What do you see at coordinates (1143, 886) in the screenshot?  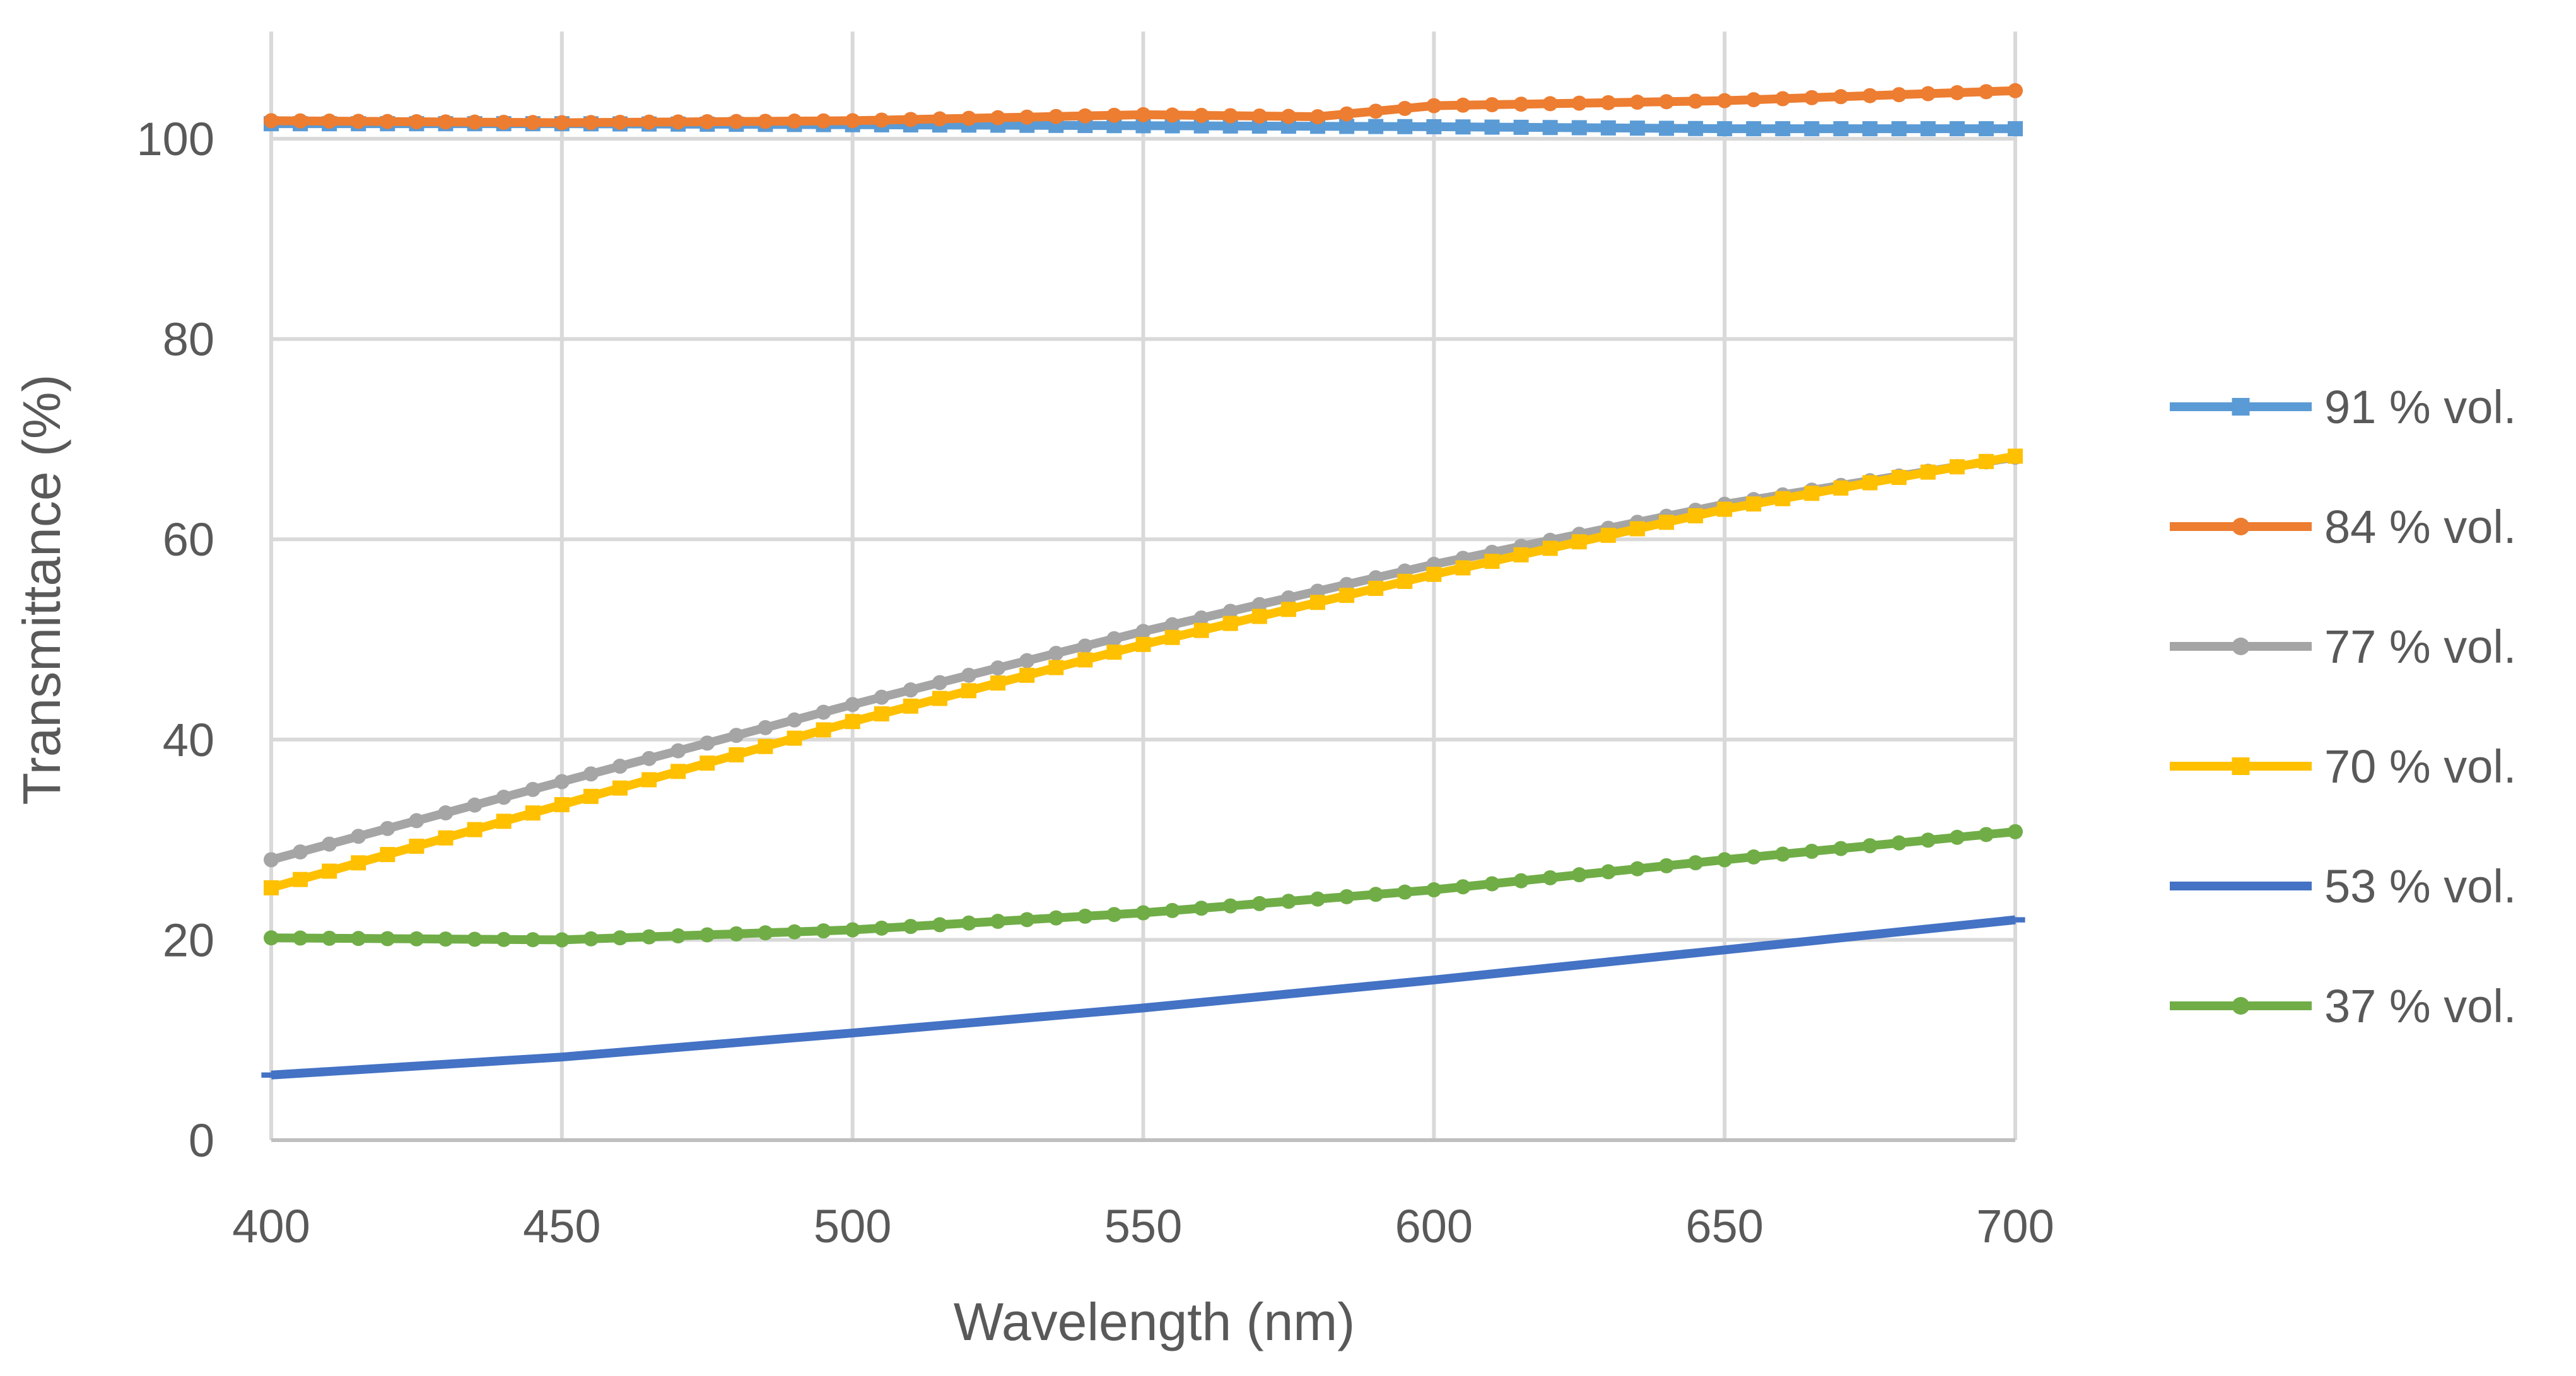 I see `series-37-vol-` at bounding box center [1143, 886].